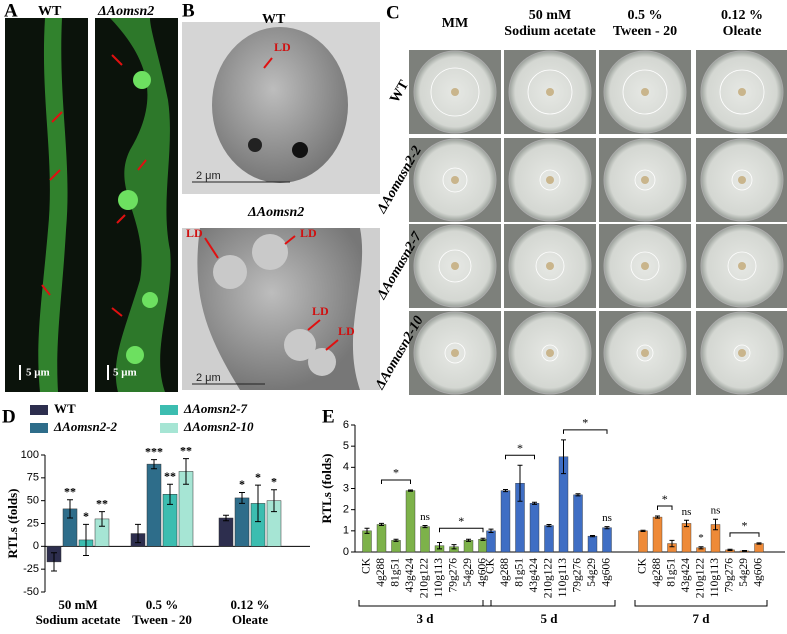 This screenshot has width=787, height=634. What do you see at coordinates (65, 408) in the screenshot?
I see `legend-label: WT` at bounding box center [65, 408].